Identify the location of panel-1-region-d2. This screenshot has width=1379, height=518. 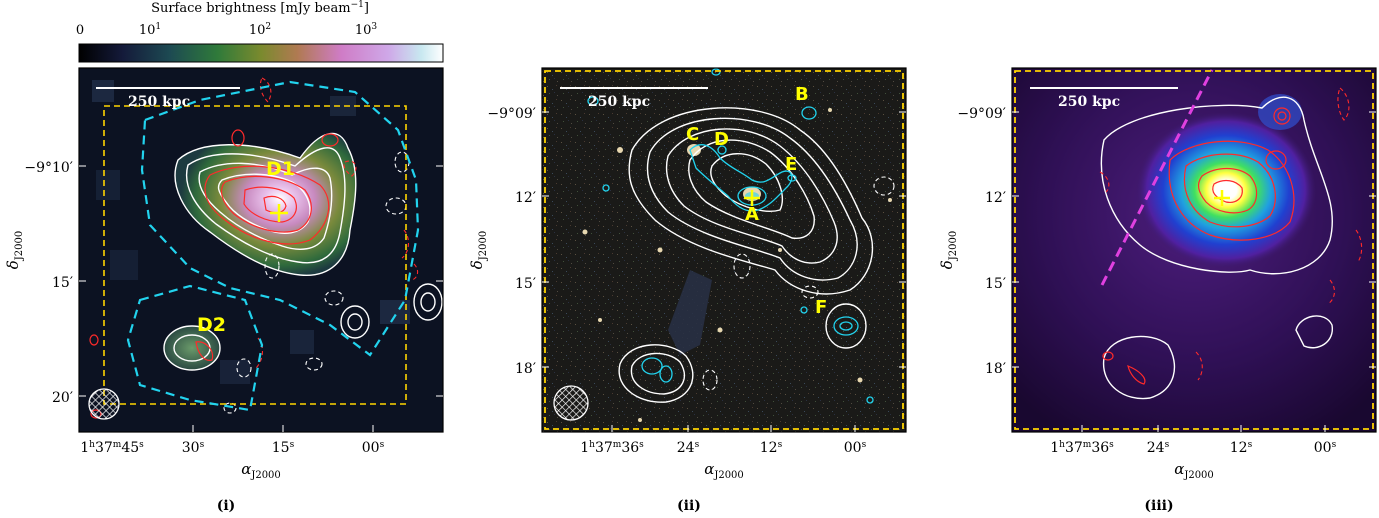
(195, 348).